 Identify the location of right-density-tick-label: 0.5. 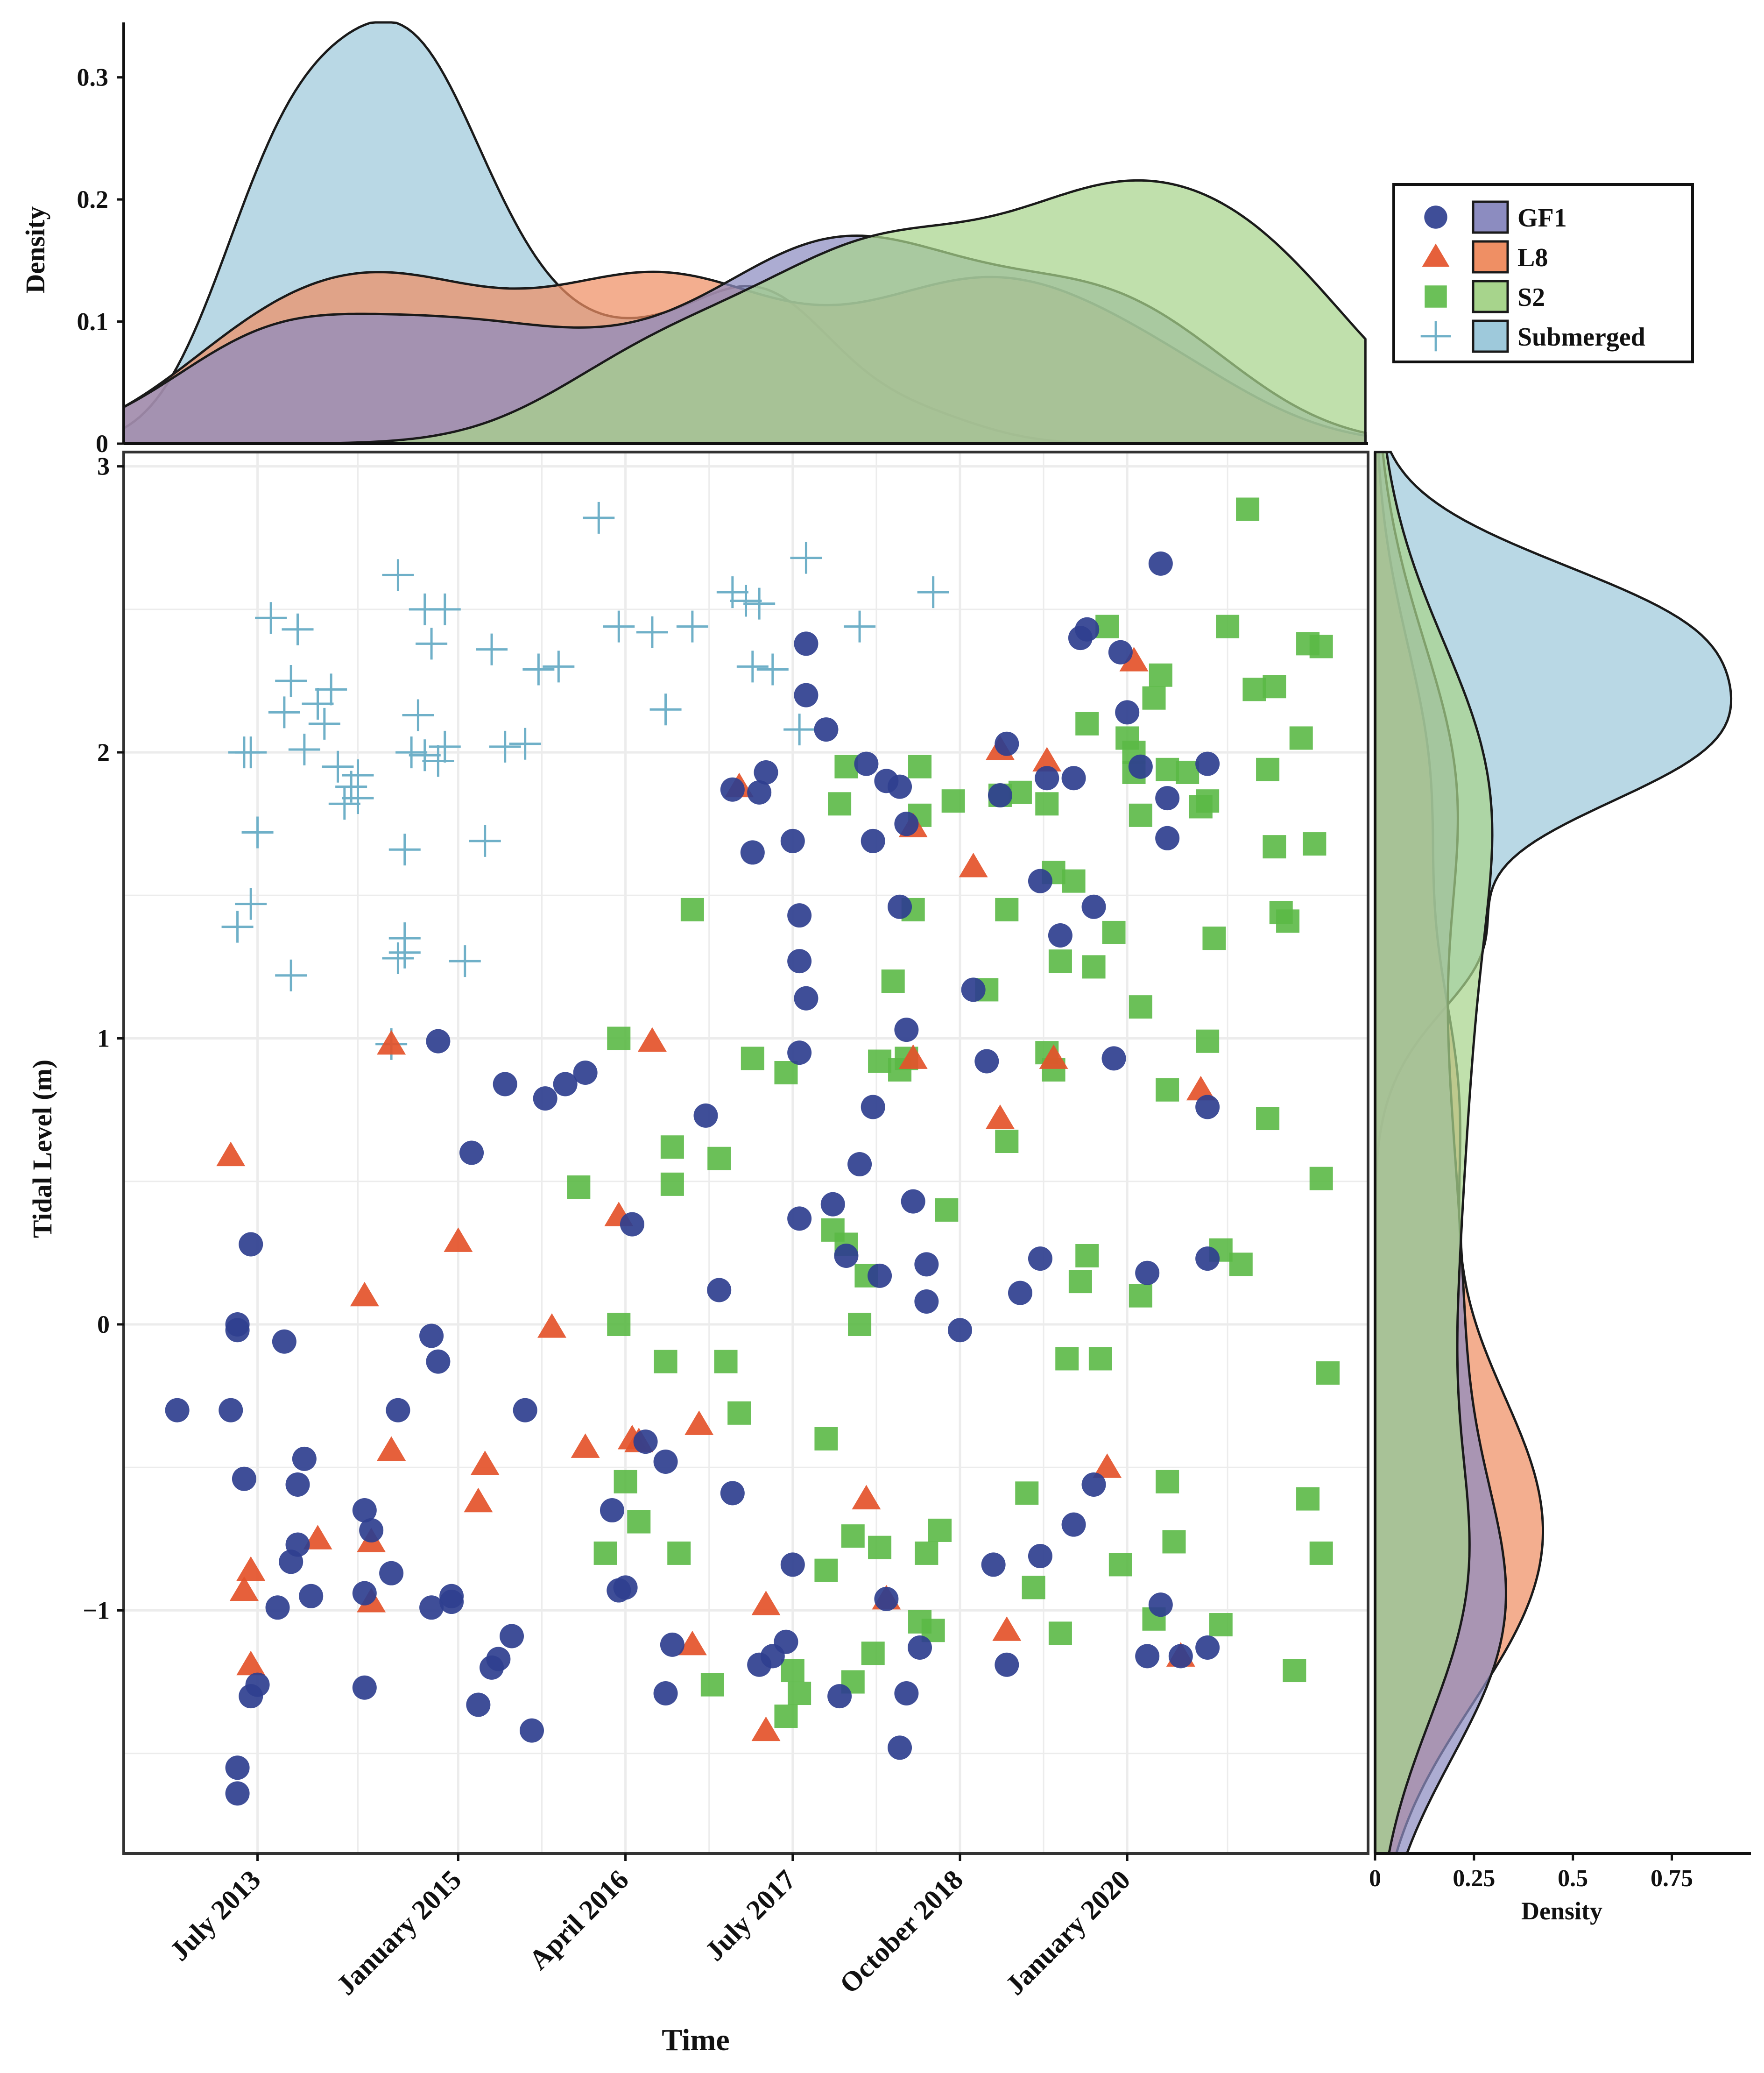
(1573, 1879).